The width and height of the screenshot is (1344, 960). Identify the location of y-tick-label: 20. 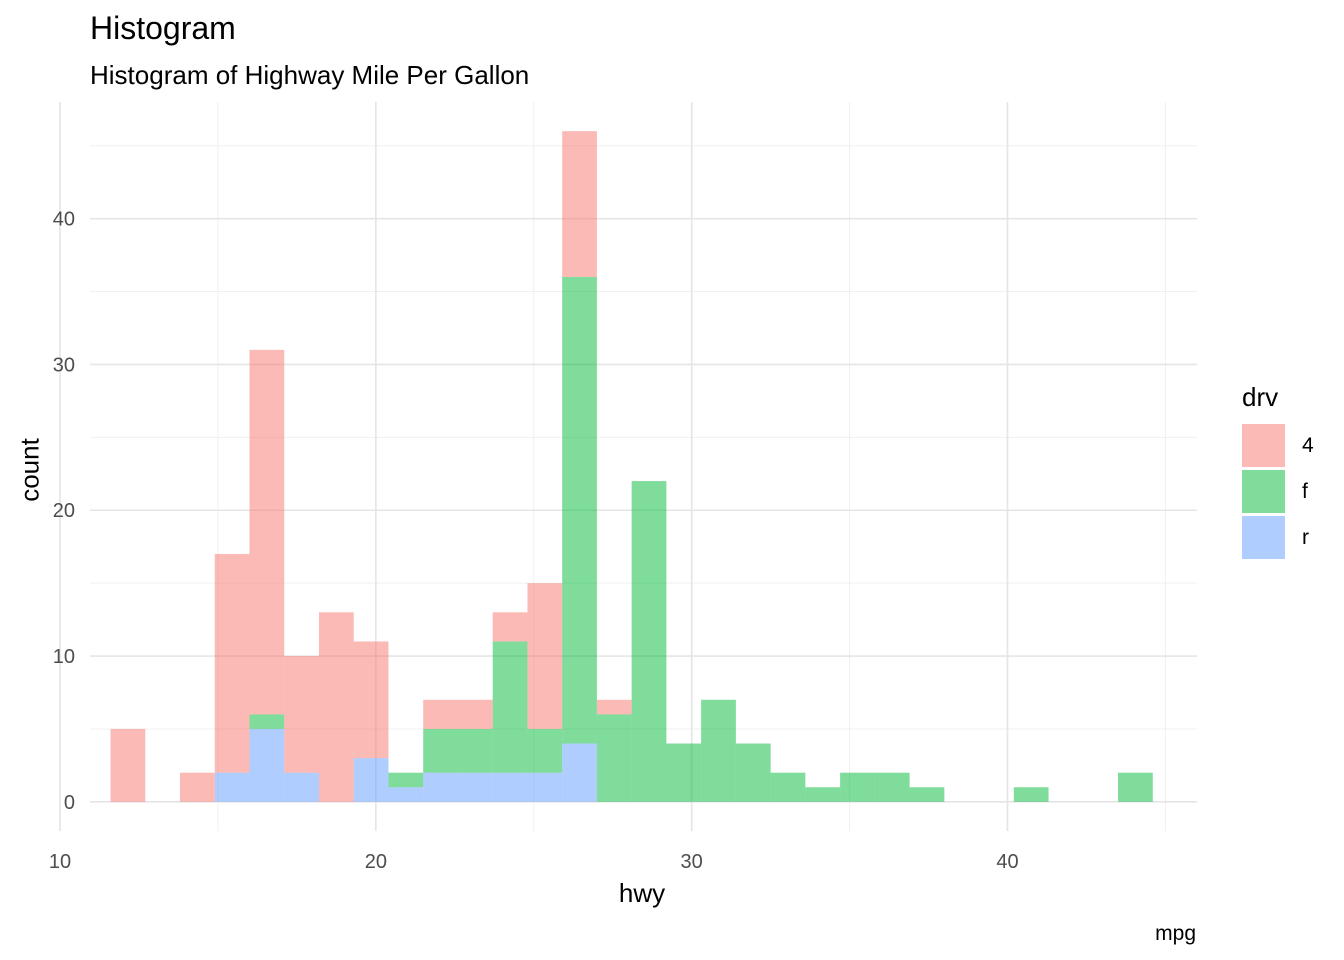
(64, 511).